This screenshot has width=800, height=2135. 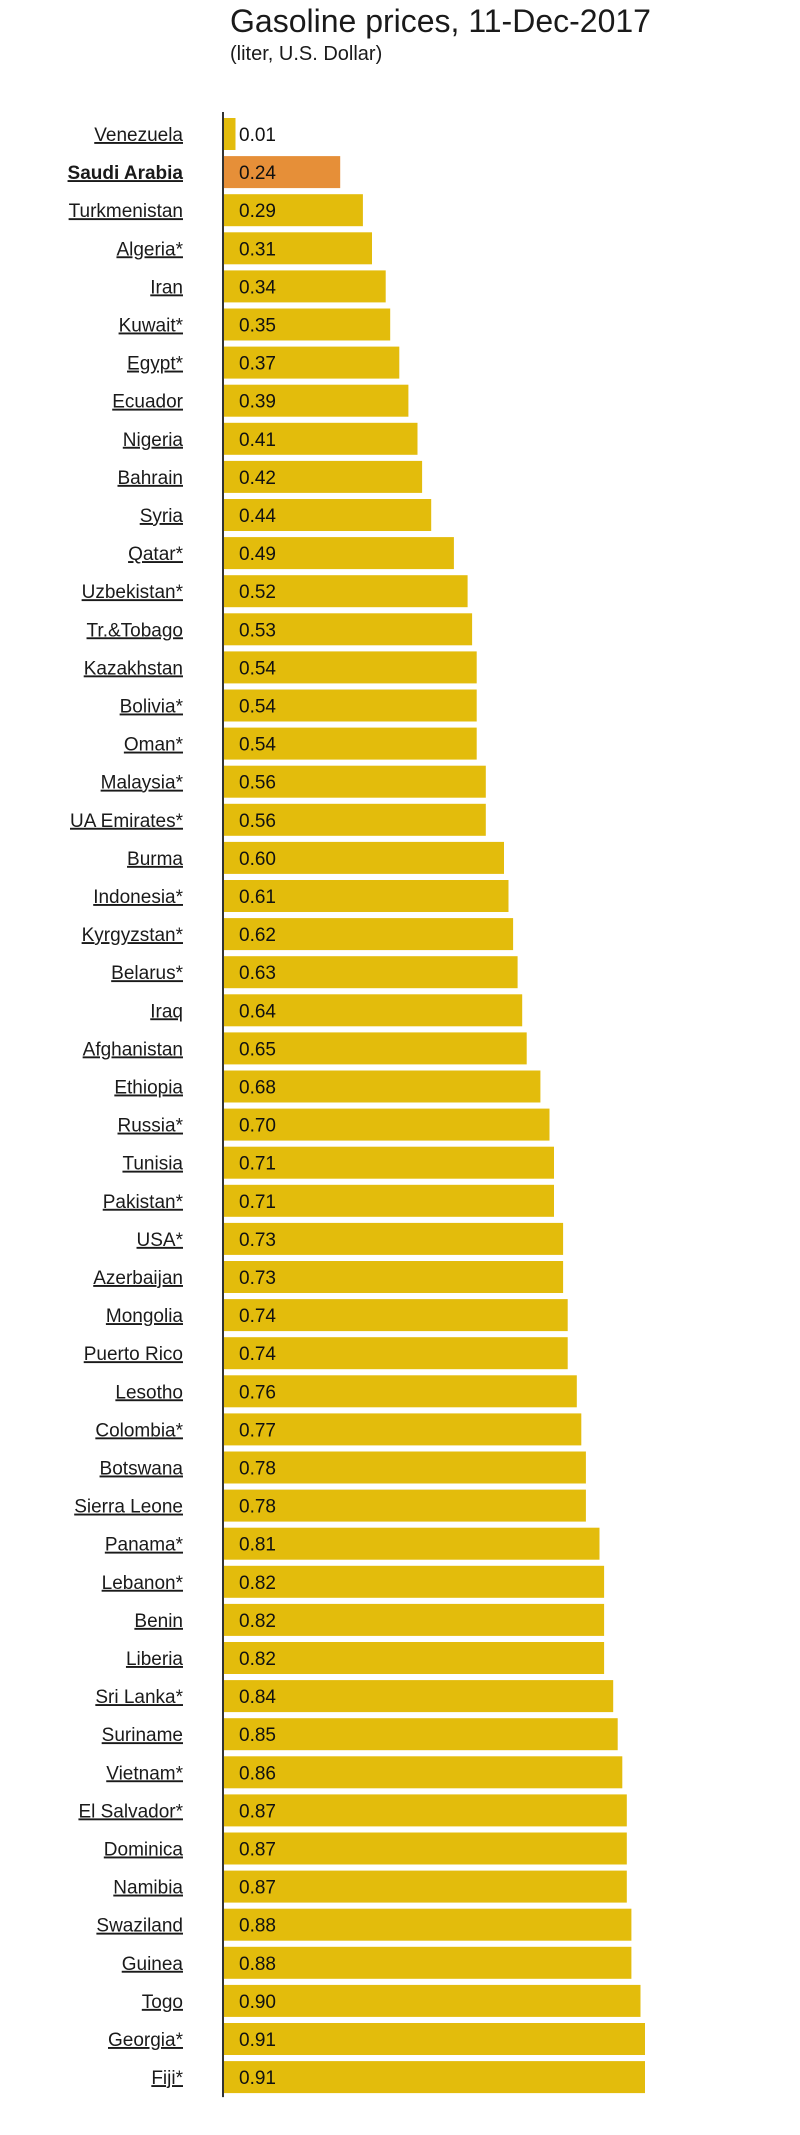 I want to click on value-label-indonesia: 0.61, so click(x=257, y=897).